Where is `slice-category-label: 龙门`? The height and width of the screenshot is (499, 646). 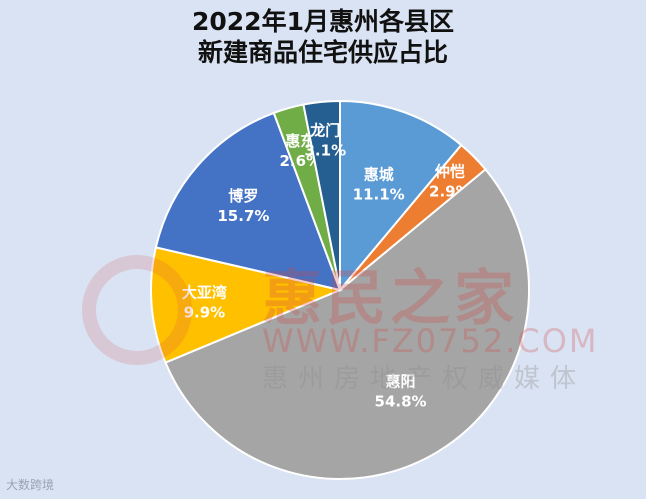
slice-category-label: 龙门 is located at coordinates (324, 131).